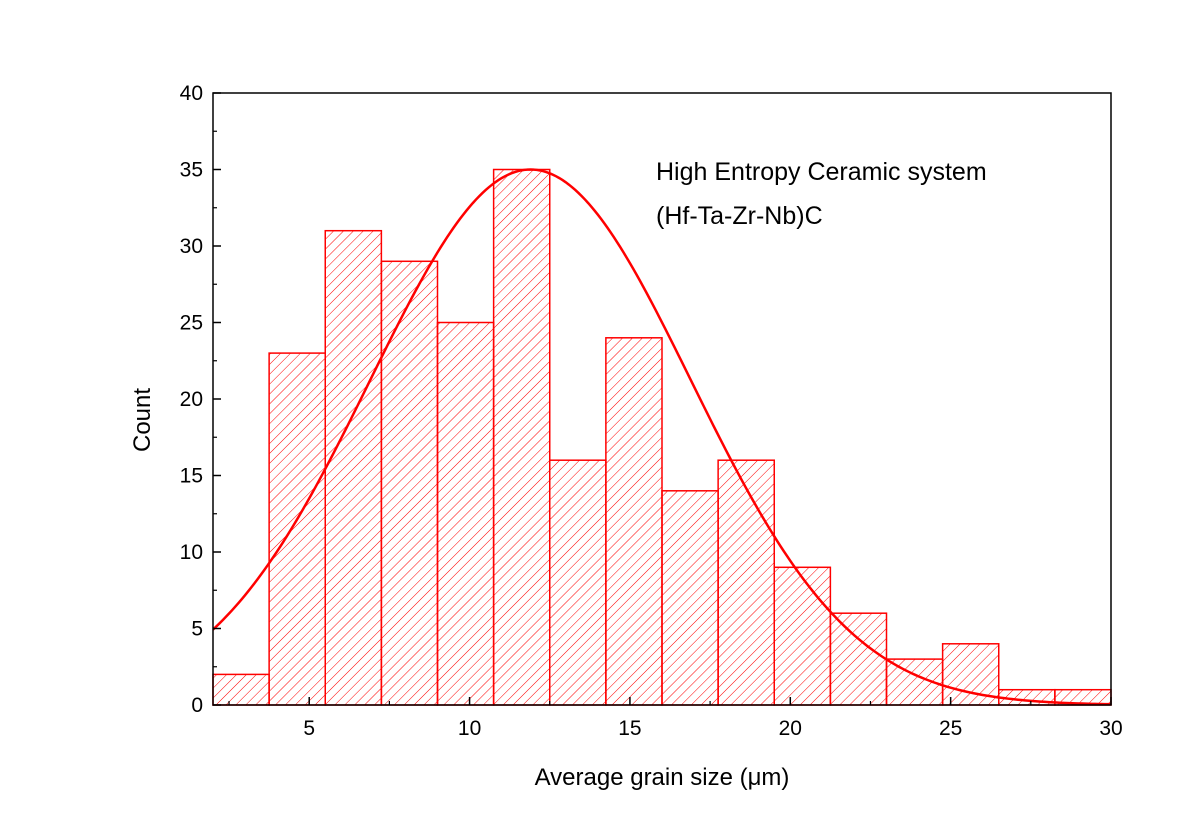  I want to click on y-tick-label: 15, so click(191, 476).